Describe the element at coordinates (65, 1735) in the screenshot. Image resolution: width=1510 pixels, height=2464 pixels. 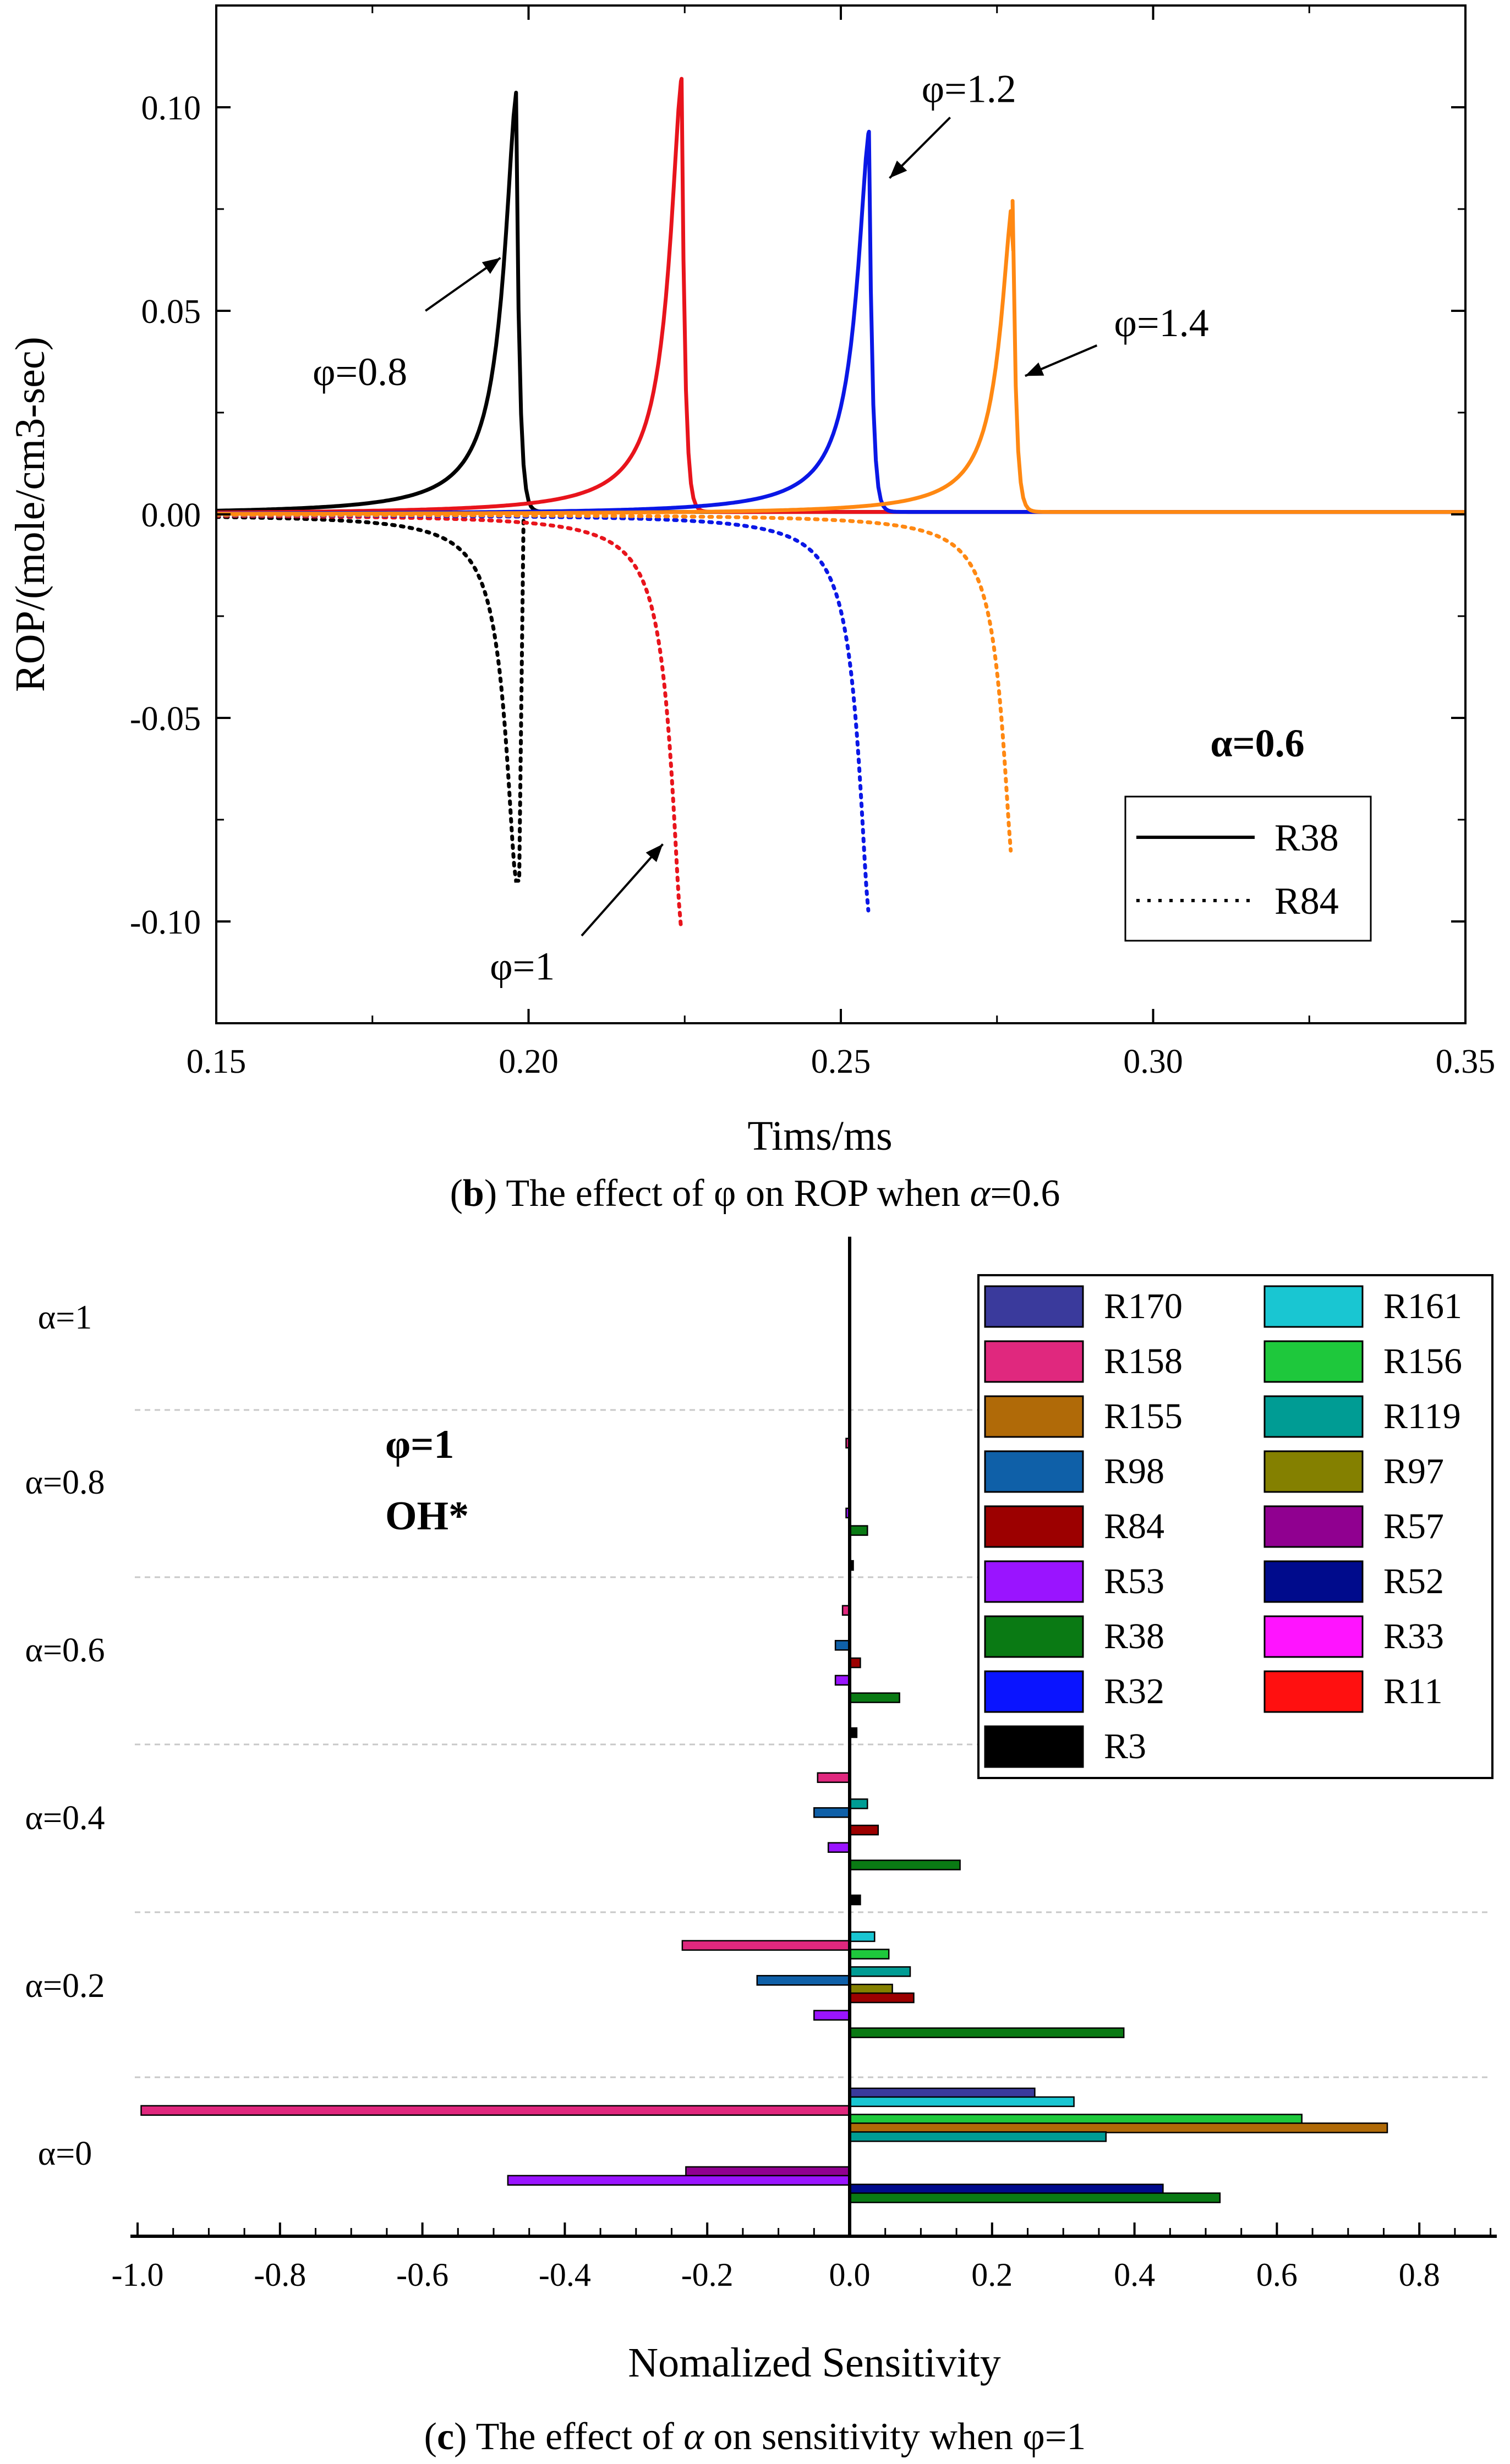
I see `sensitivity-group-labels: α=0 α=0.2 α=0.4 α=0.6 α=0.8 α=1` at that location.